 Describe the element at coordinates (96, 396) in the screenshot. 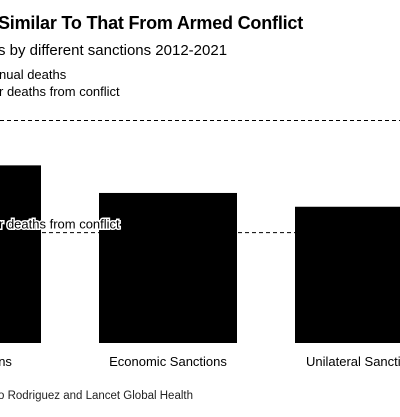

I see `source-note: o Rodriguez and Lancet Global Health` at that location.